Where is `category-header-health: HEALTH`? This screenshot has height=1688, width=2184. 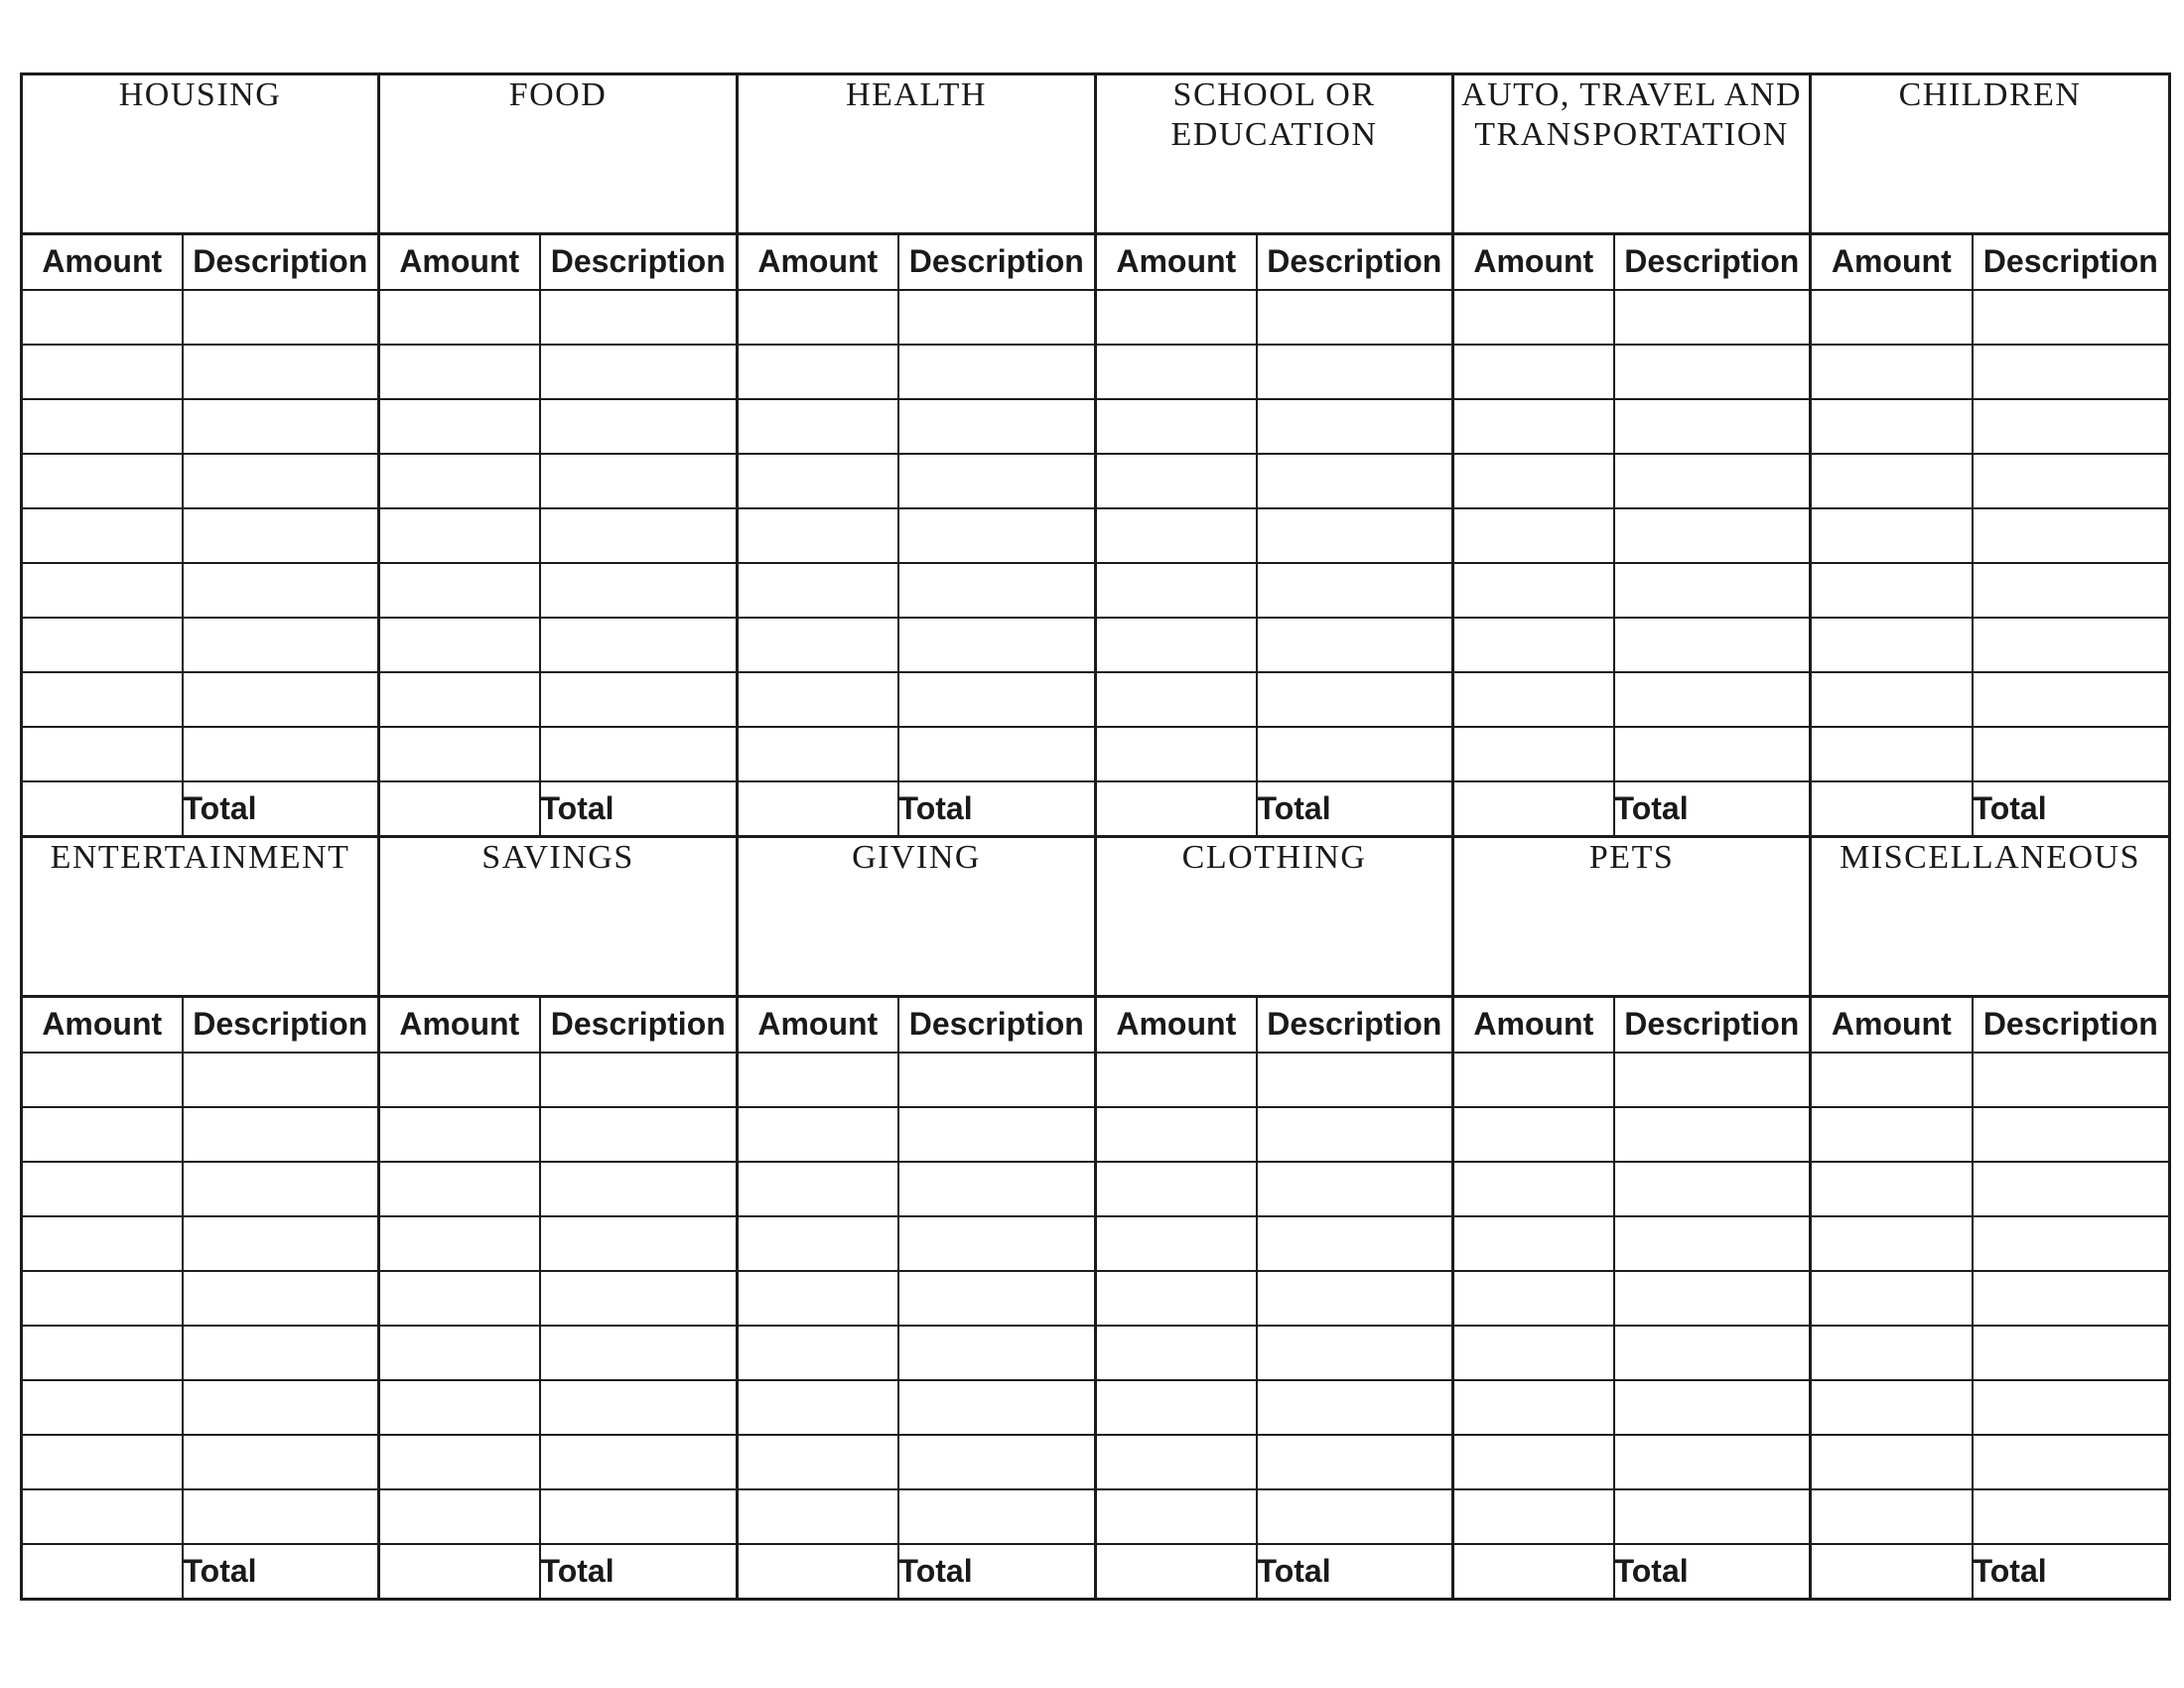
category-header-health: HEALTH is located at coordinates (917, 153).